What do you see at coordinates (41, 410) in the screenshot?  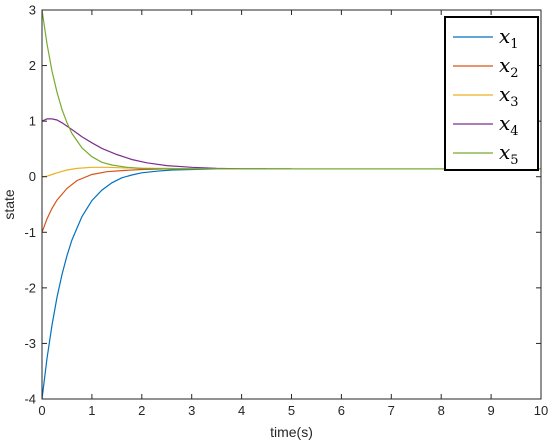 I see `x-tick-label: 0` at bounding box center [41, 410].